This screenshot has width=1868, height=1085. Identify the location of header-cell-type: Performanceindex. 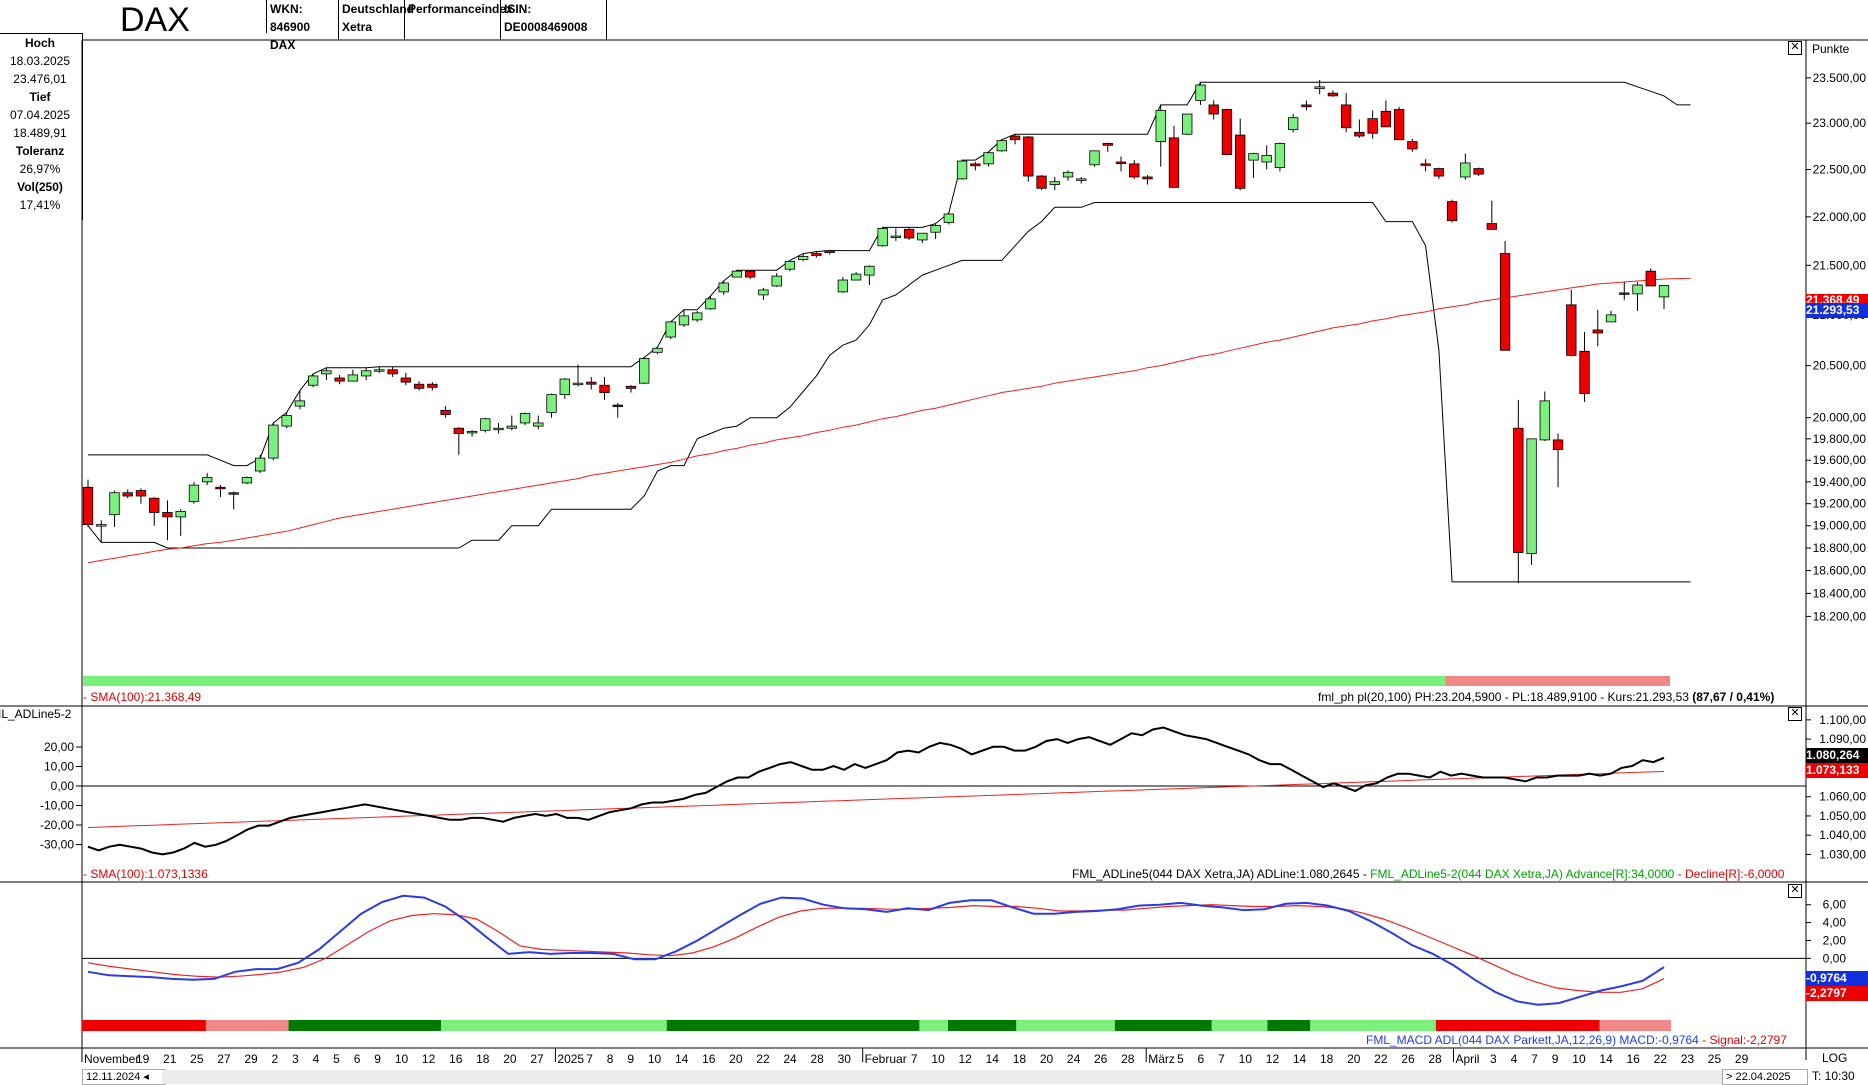
(459, 20).